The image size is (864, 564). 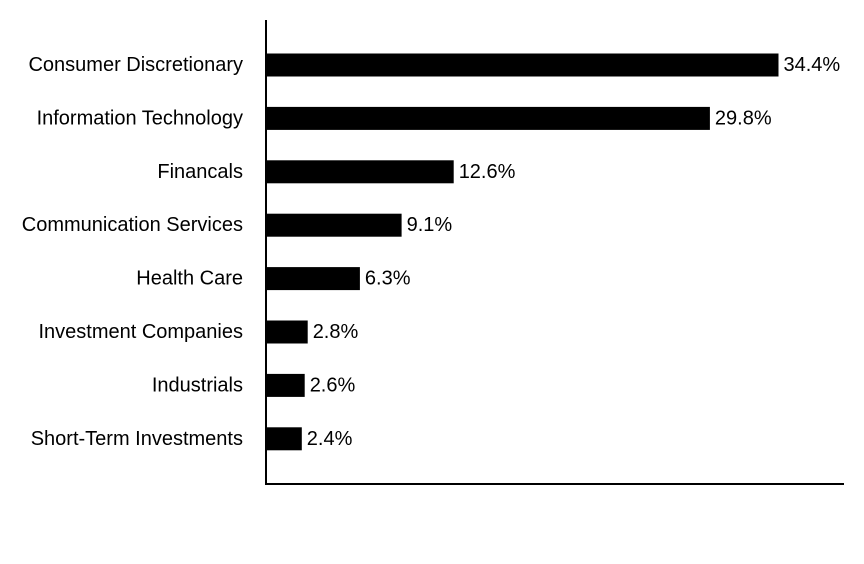 I want to click on category-label-health-care: Health Care, so click(x=189, y=279).